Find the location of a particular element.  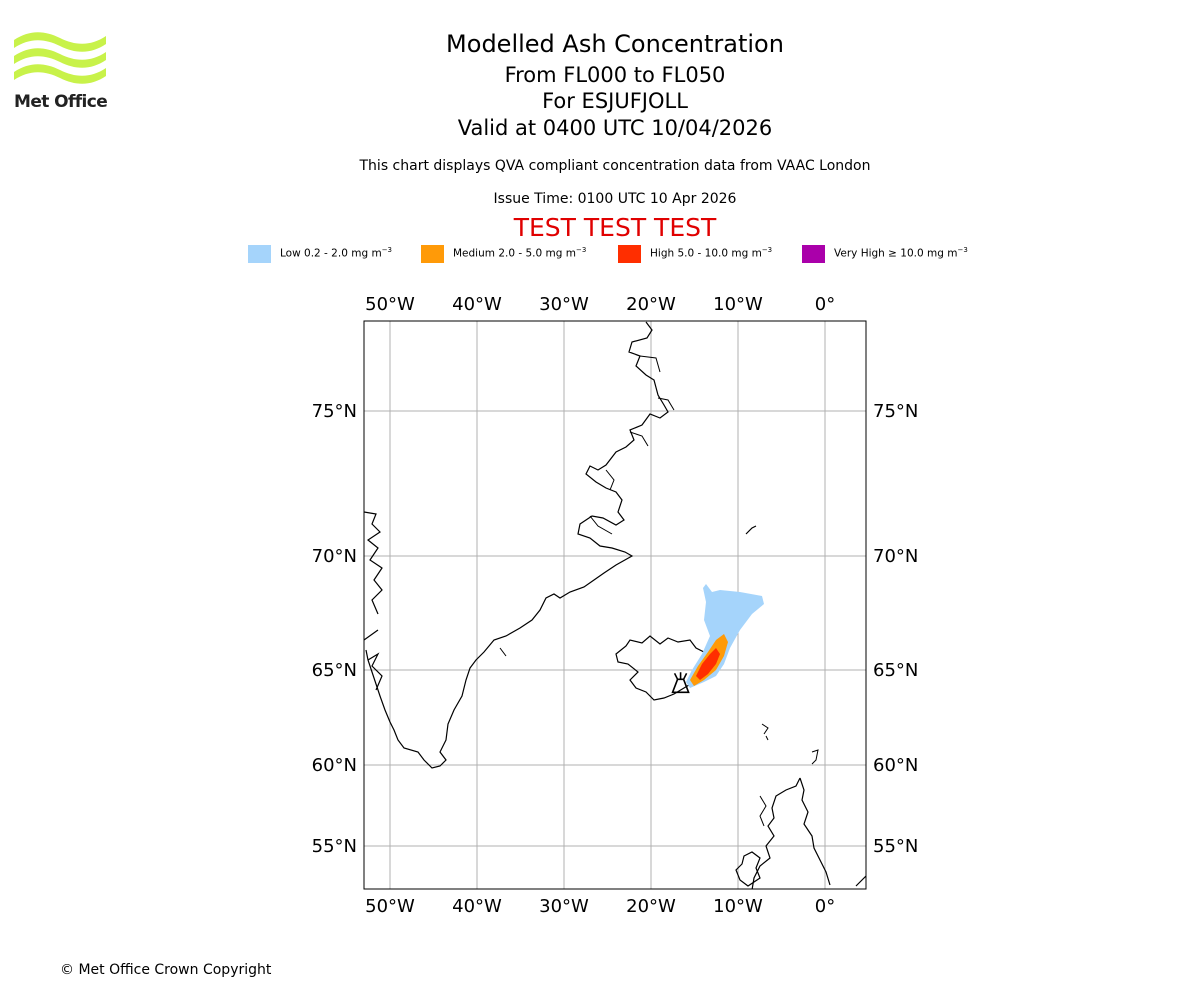

latitude-ticks-left: 75°N 70°N 65°N 60°N 55°N is located at coordinates (334, 629).